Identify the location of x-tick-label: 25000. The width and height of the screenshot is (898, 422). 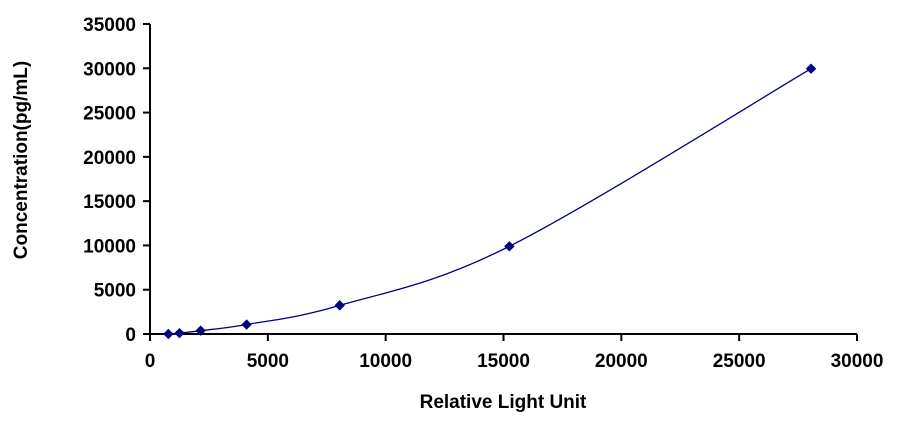
(739, 361).